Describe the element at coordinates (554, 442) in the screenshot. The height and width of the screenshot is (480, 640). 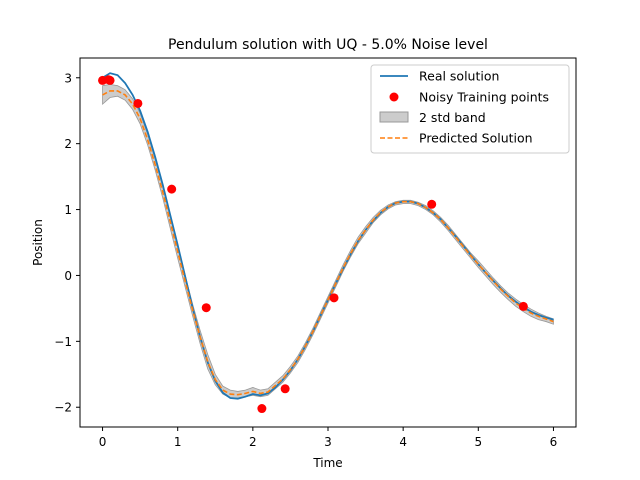
I see `x-tick-label: 6` at that location.